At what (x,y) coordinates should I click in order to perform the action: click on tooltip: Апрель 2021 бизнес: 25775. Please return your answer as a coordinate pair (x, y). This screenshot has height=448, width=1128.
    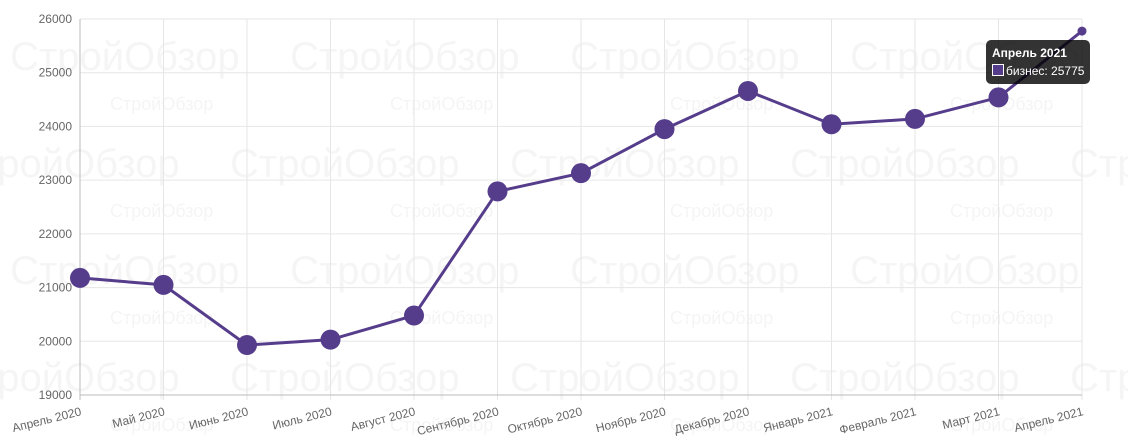
    Looking at the image, I should click on (1038, 62).